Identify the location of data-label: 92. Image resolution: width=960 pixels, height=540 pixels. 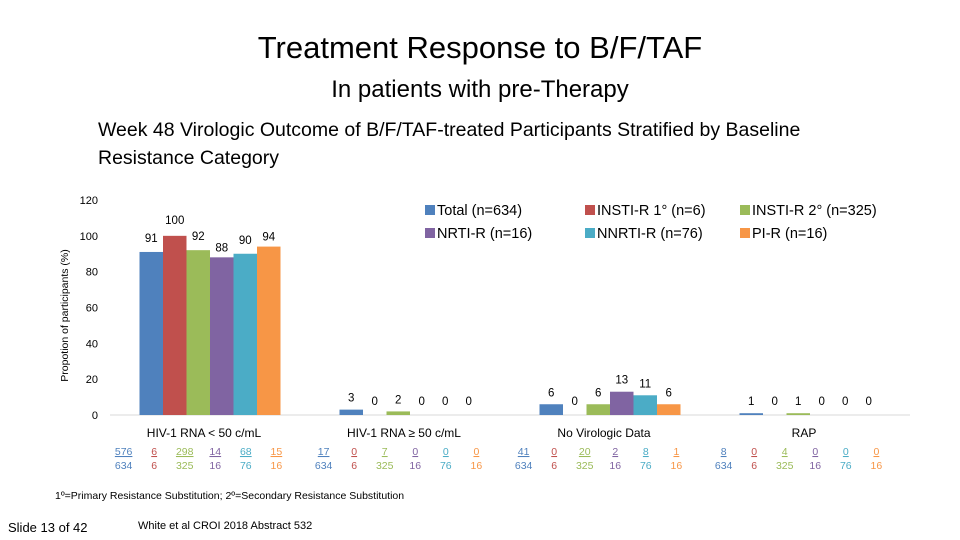
(198, 237).